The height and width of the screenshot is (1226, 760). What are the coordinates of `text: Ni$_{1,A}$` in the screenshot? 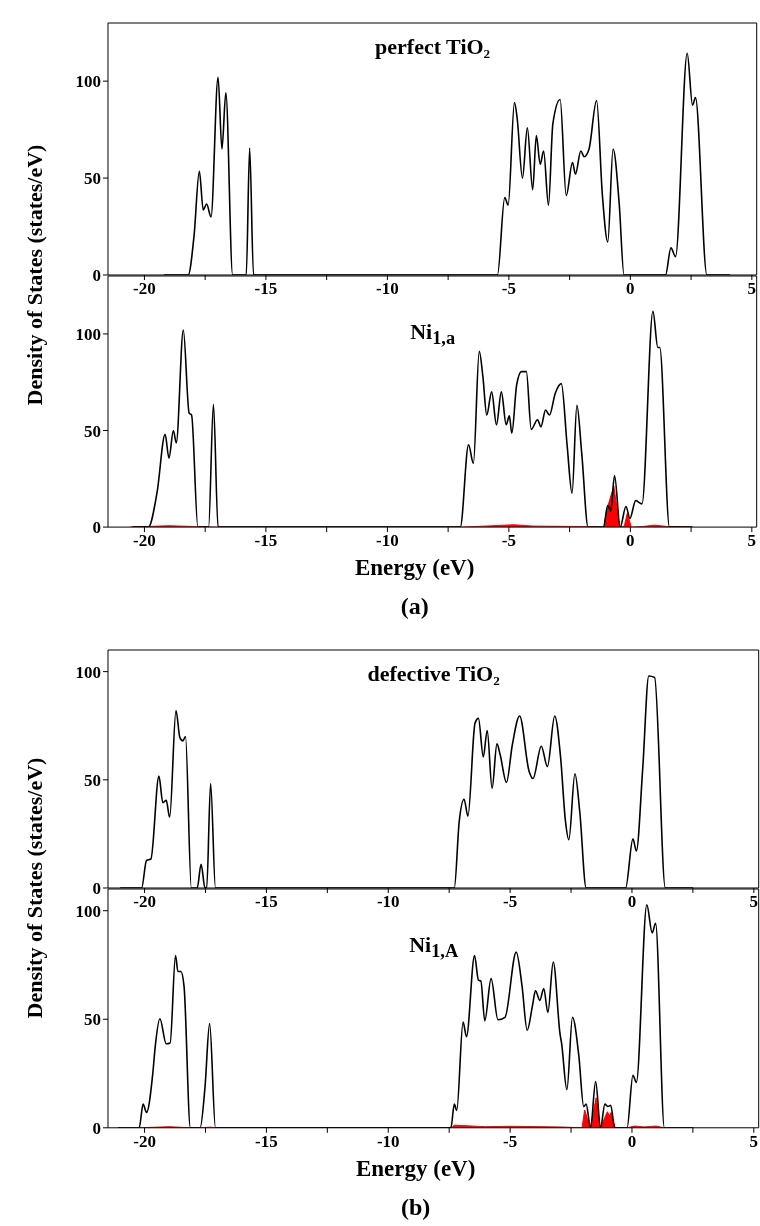 It's located at (434, 947).